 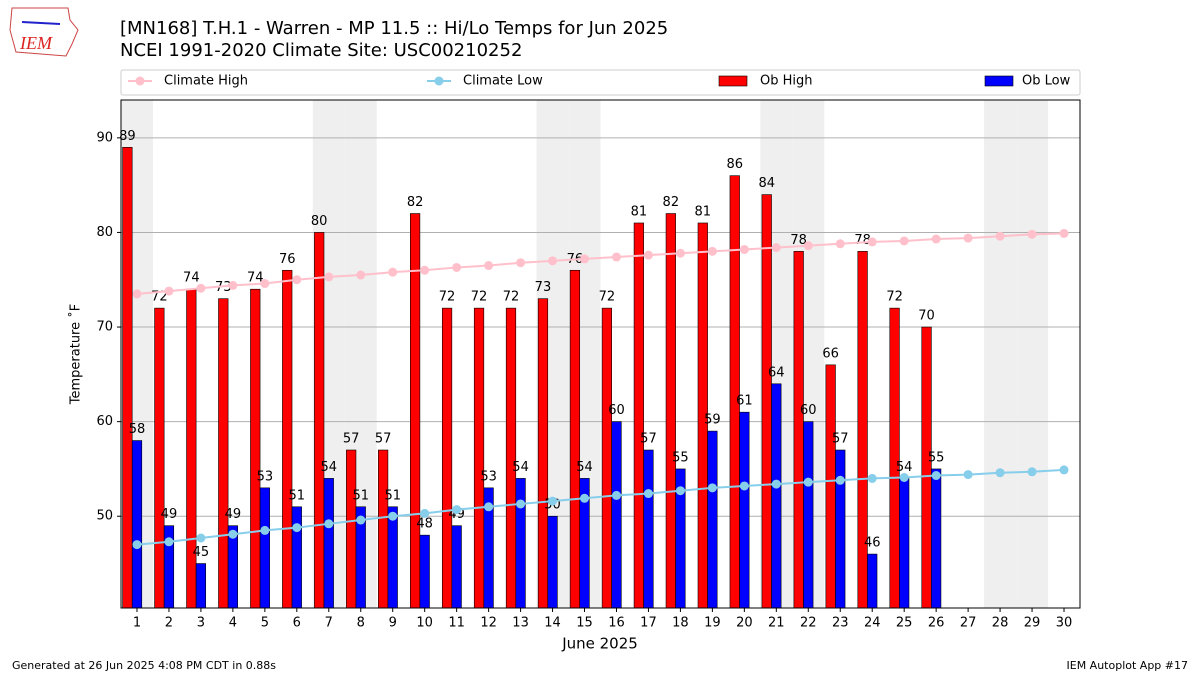 I want to click on x-axis-label: June 2025, so click(x=599, y=644).